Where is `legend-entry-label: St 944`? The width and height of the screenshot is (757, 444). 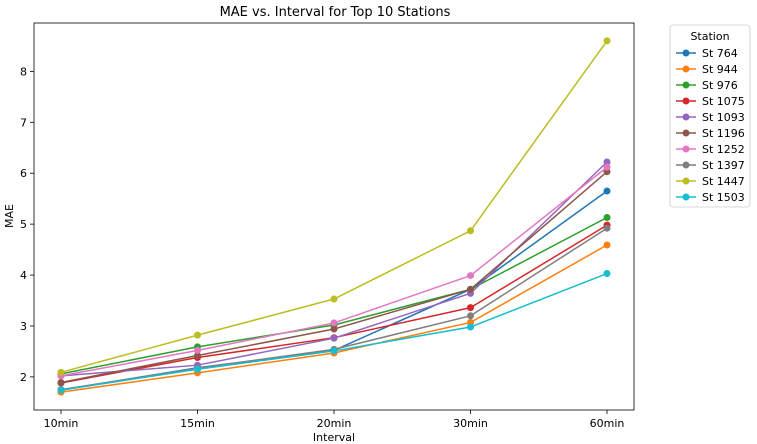
legend-entry-label: St 944 is located at coordinates (720, 69).